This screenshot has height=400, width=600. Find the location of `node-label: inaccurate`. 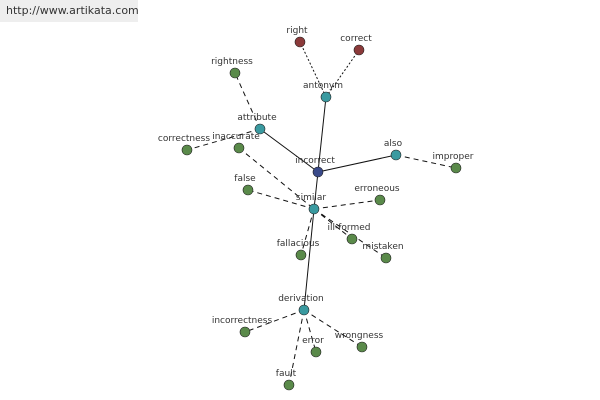

node-label: inaccurate is located at coordinates (236, 137).